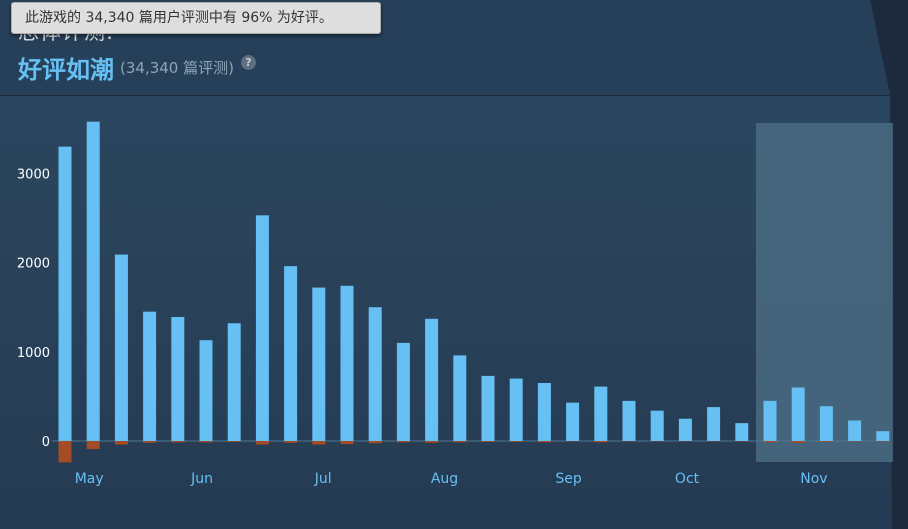 The image size is (908, 529). I want to click on y-tick-label: 0, so click(46, 442).